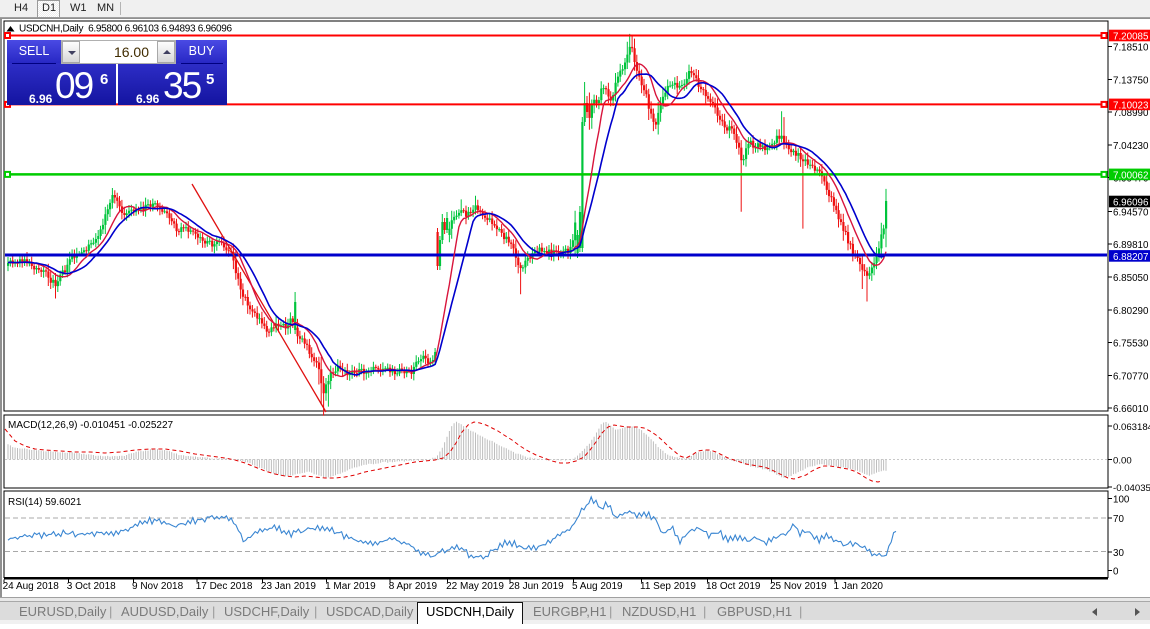 The width and height of the screenshot is (1150, 629). Describe the element at coordinates (288, 586) in the screenshot. I see `svg-text: 23 Jan 2019` at that location.